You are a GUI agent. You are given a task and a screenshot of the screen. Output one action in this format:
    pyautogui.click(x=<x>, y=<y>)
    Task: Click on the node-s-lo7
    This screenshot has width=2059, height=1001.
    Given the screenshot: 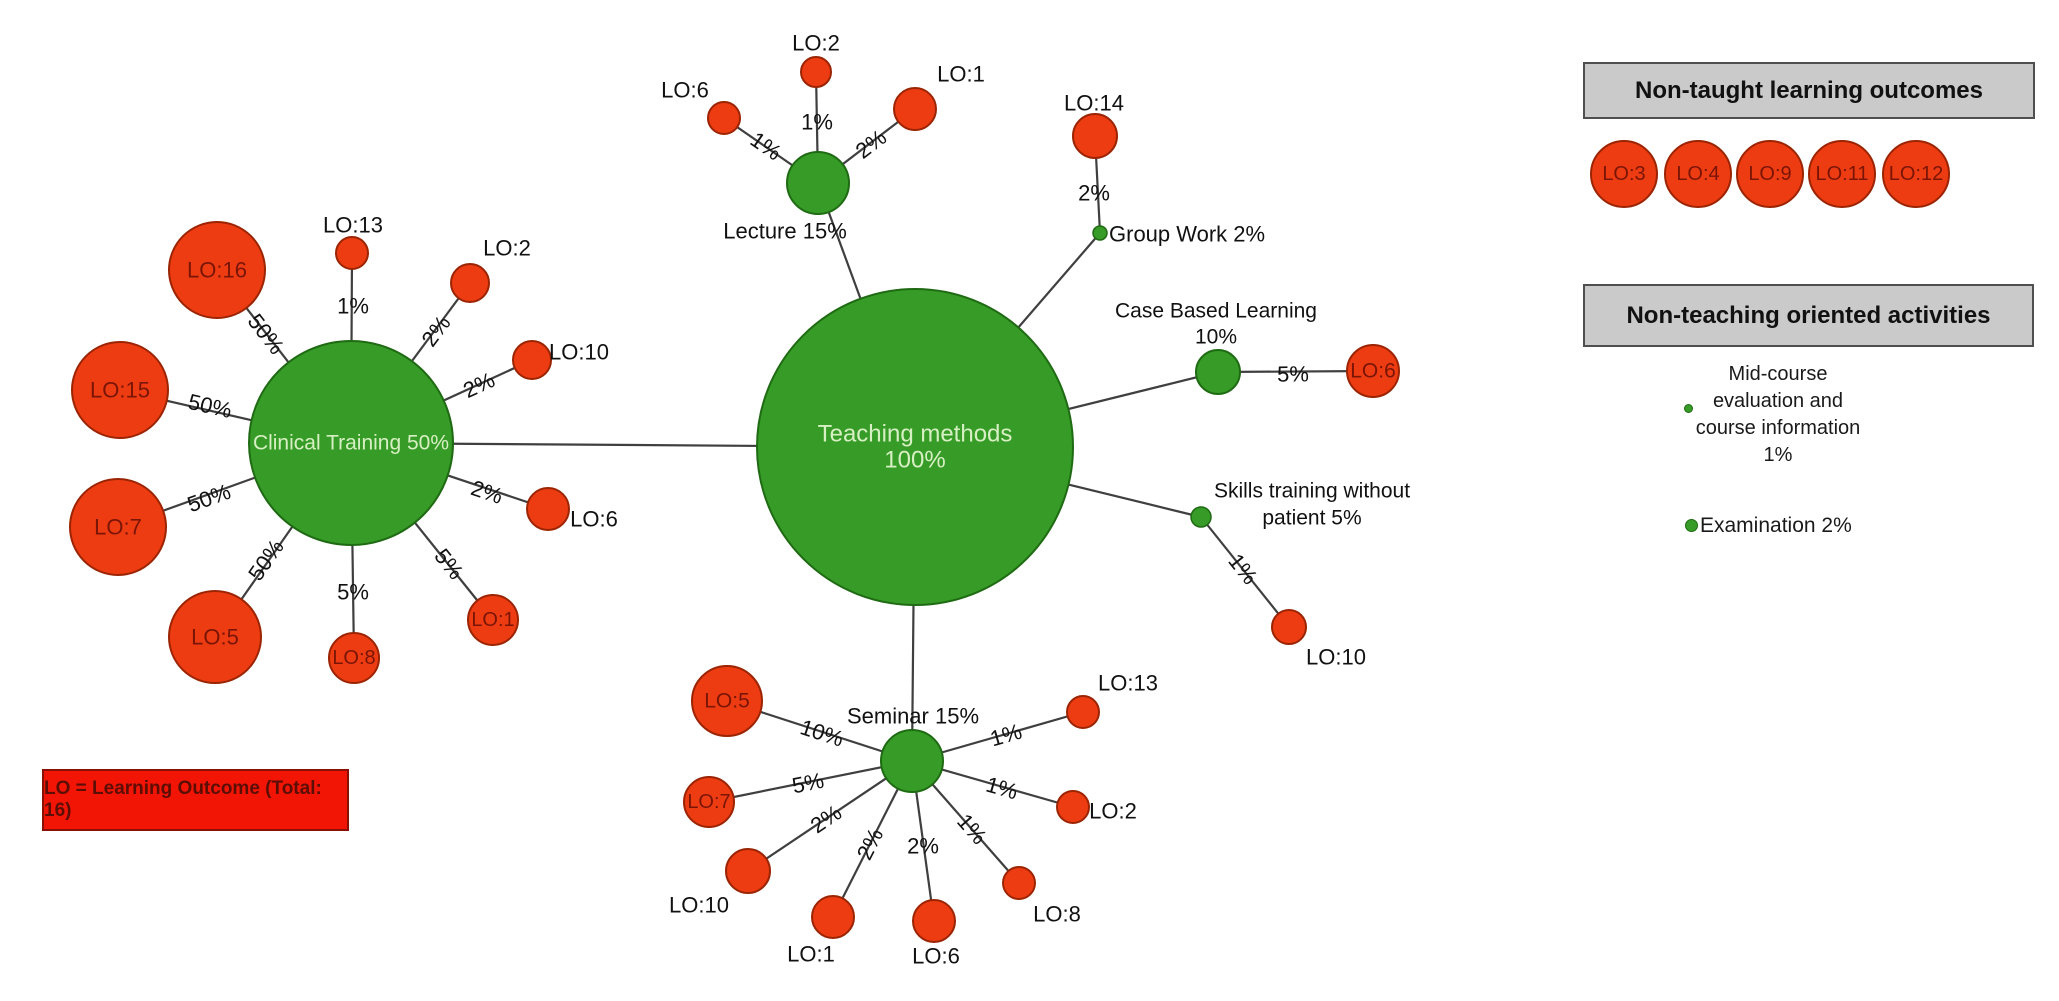 What is the action you would take?
    pyautogui.click(x=709, y=802)
    